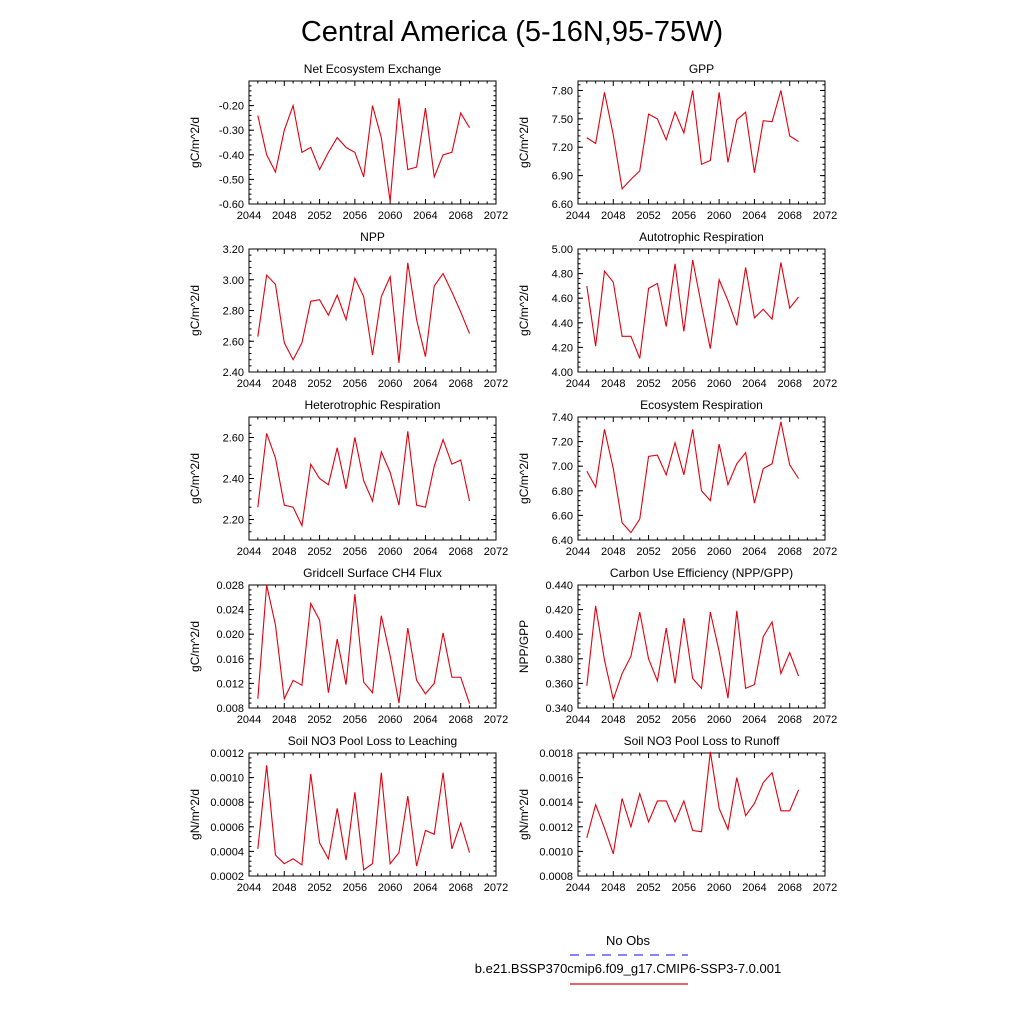 This screenshot has height=1024, width=1024. I want to click on y-tick-label: 0.0002, so click(227, 877).